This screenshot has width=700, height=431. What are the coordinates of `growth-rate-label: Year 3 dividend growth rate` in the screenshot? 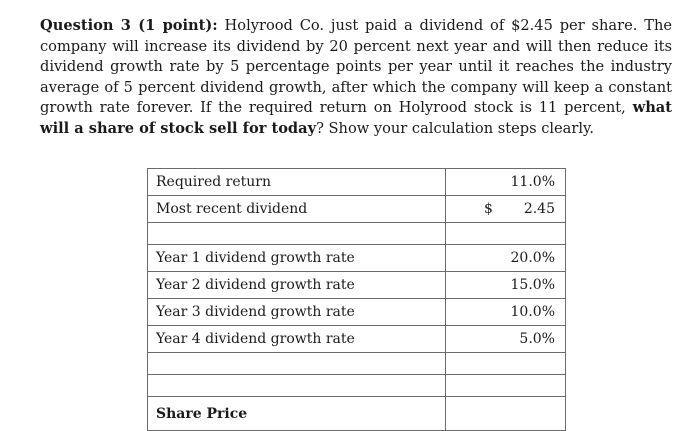 It's located at (296, 312).